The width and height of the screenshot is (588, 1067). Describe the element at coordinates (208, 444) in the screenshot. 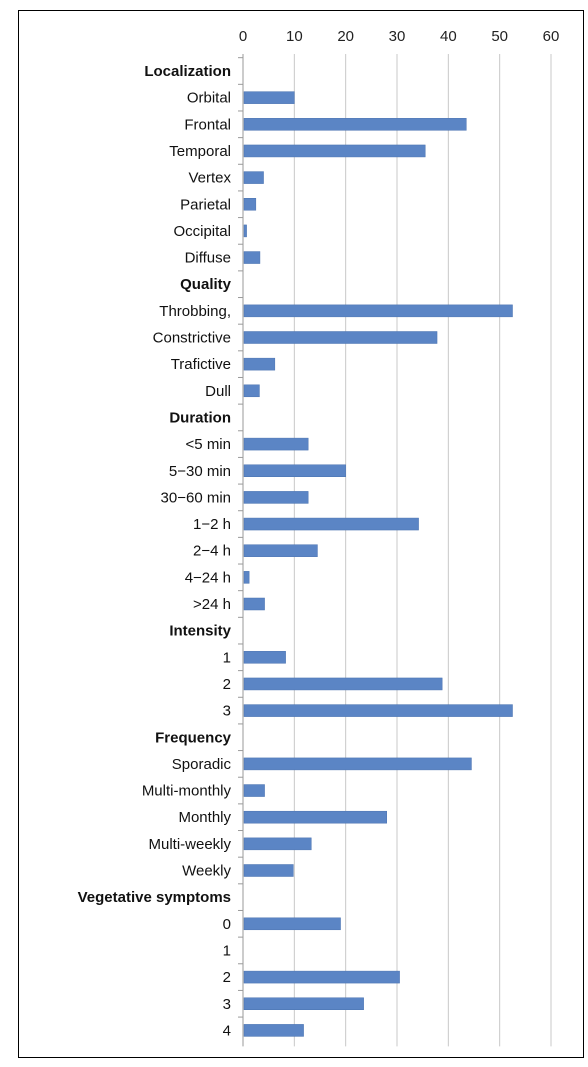

I see `category-label: <5 min` at that location.